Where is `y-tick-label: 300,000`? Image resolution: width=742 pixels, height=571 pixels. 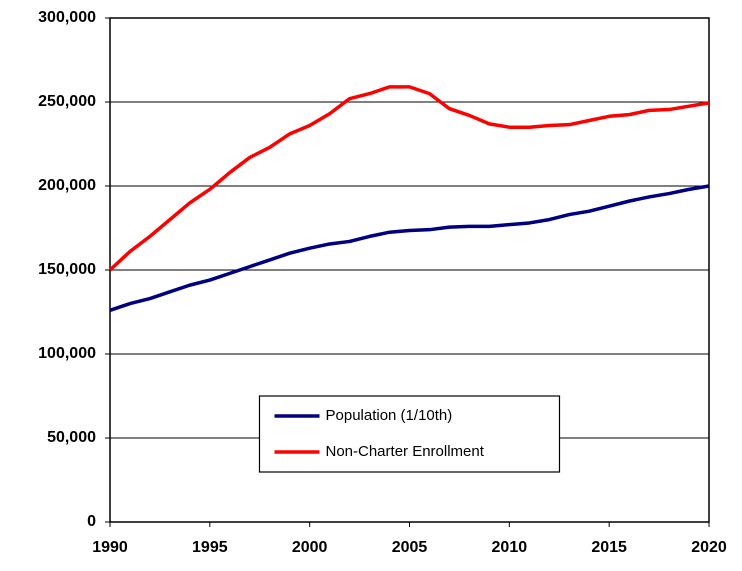
y-tick-label: 300,000 is located at coordinates (67, 17).